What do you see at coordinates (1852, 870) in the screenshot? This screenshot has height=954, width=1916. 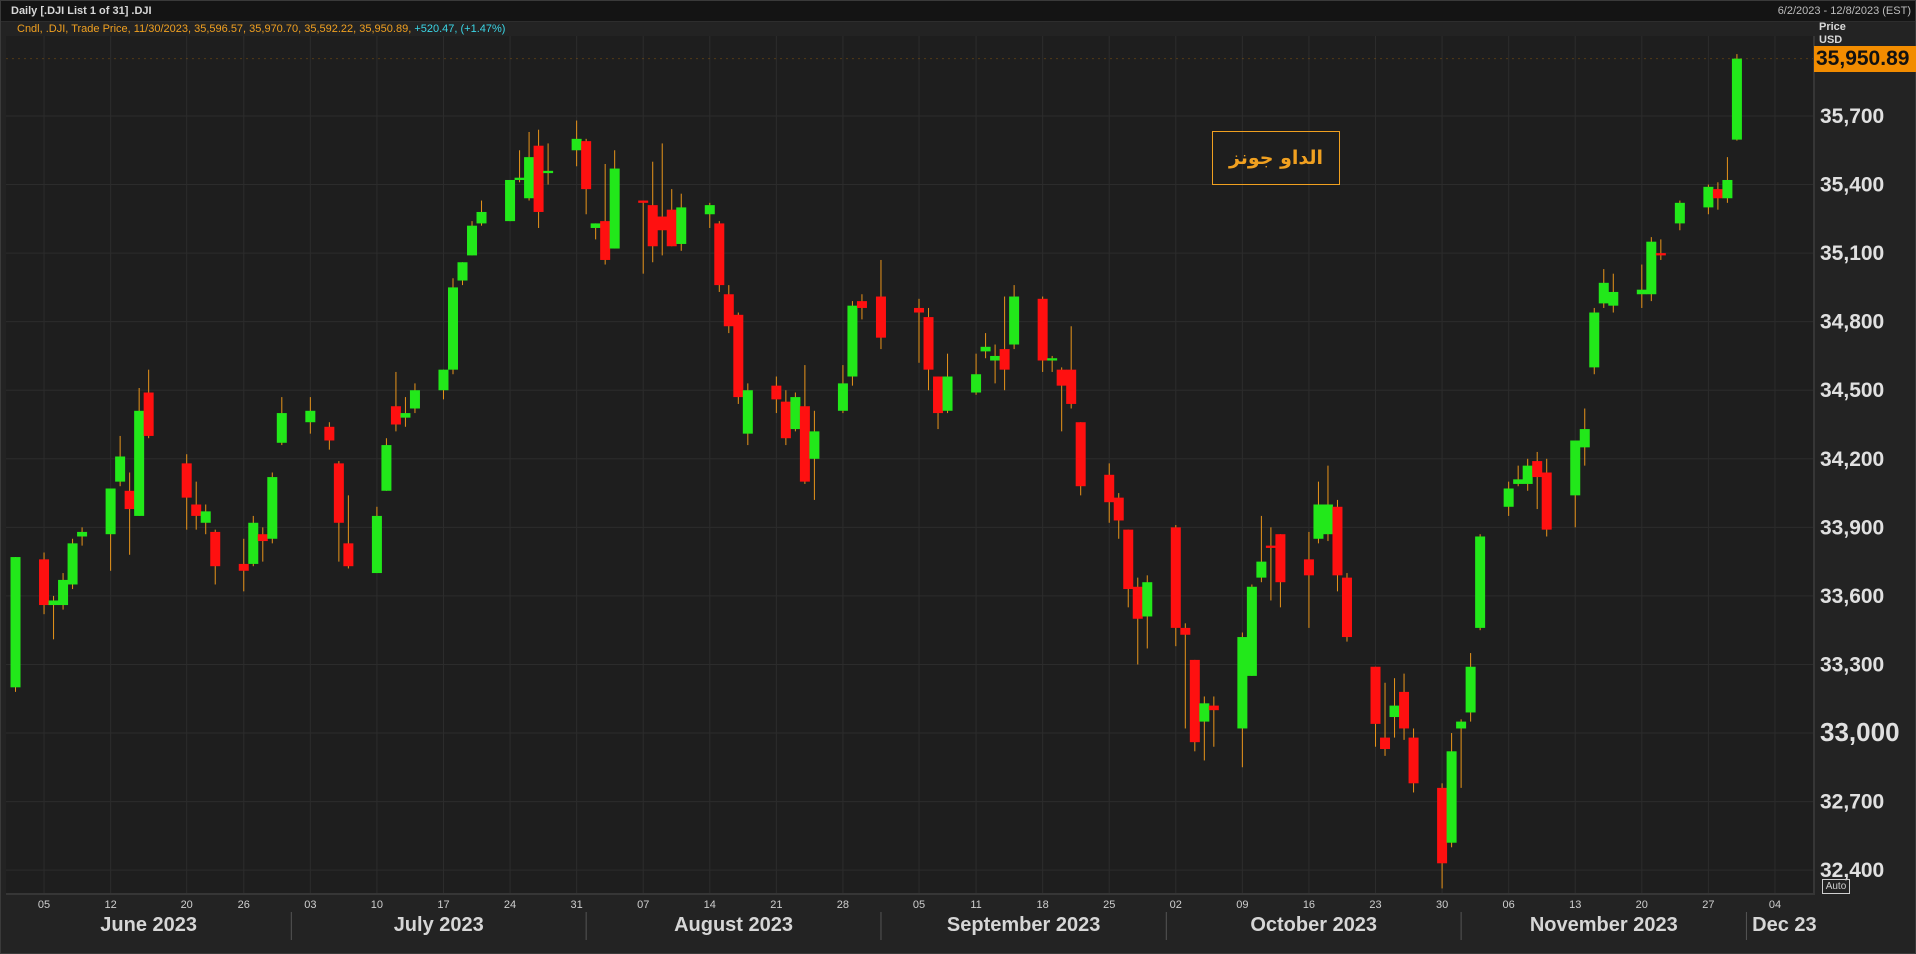 I see `price-tick-label: 32,400` at bounding box center [1852, 870].